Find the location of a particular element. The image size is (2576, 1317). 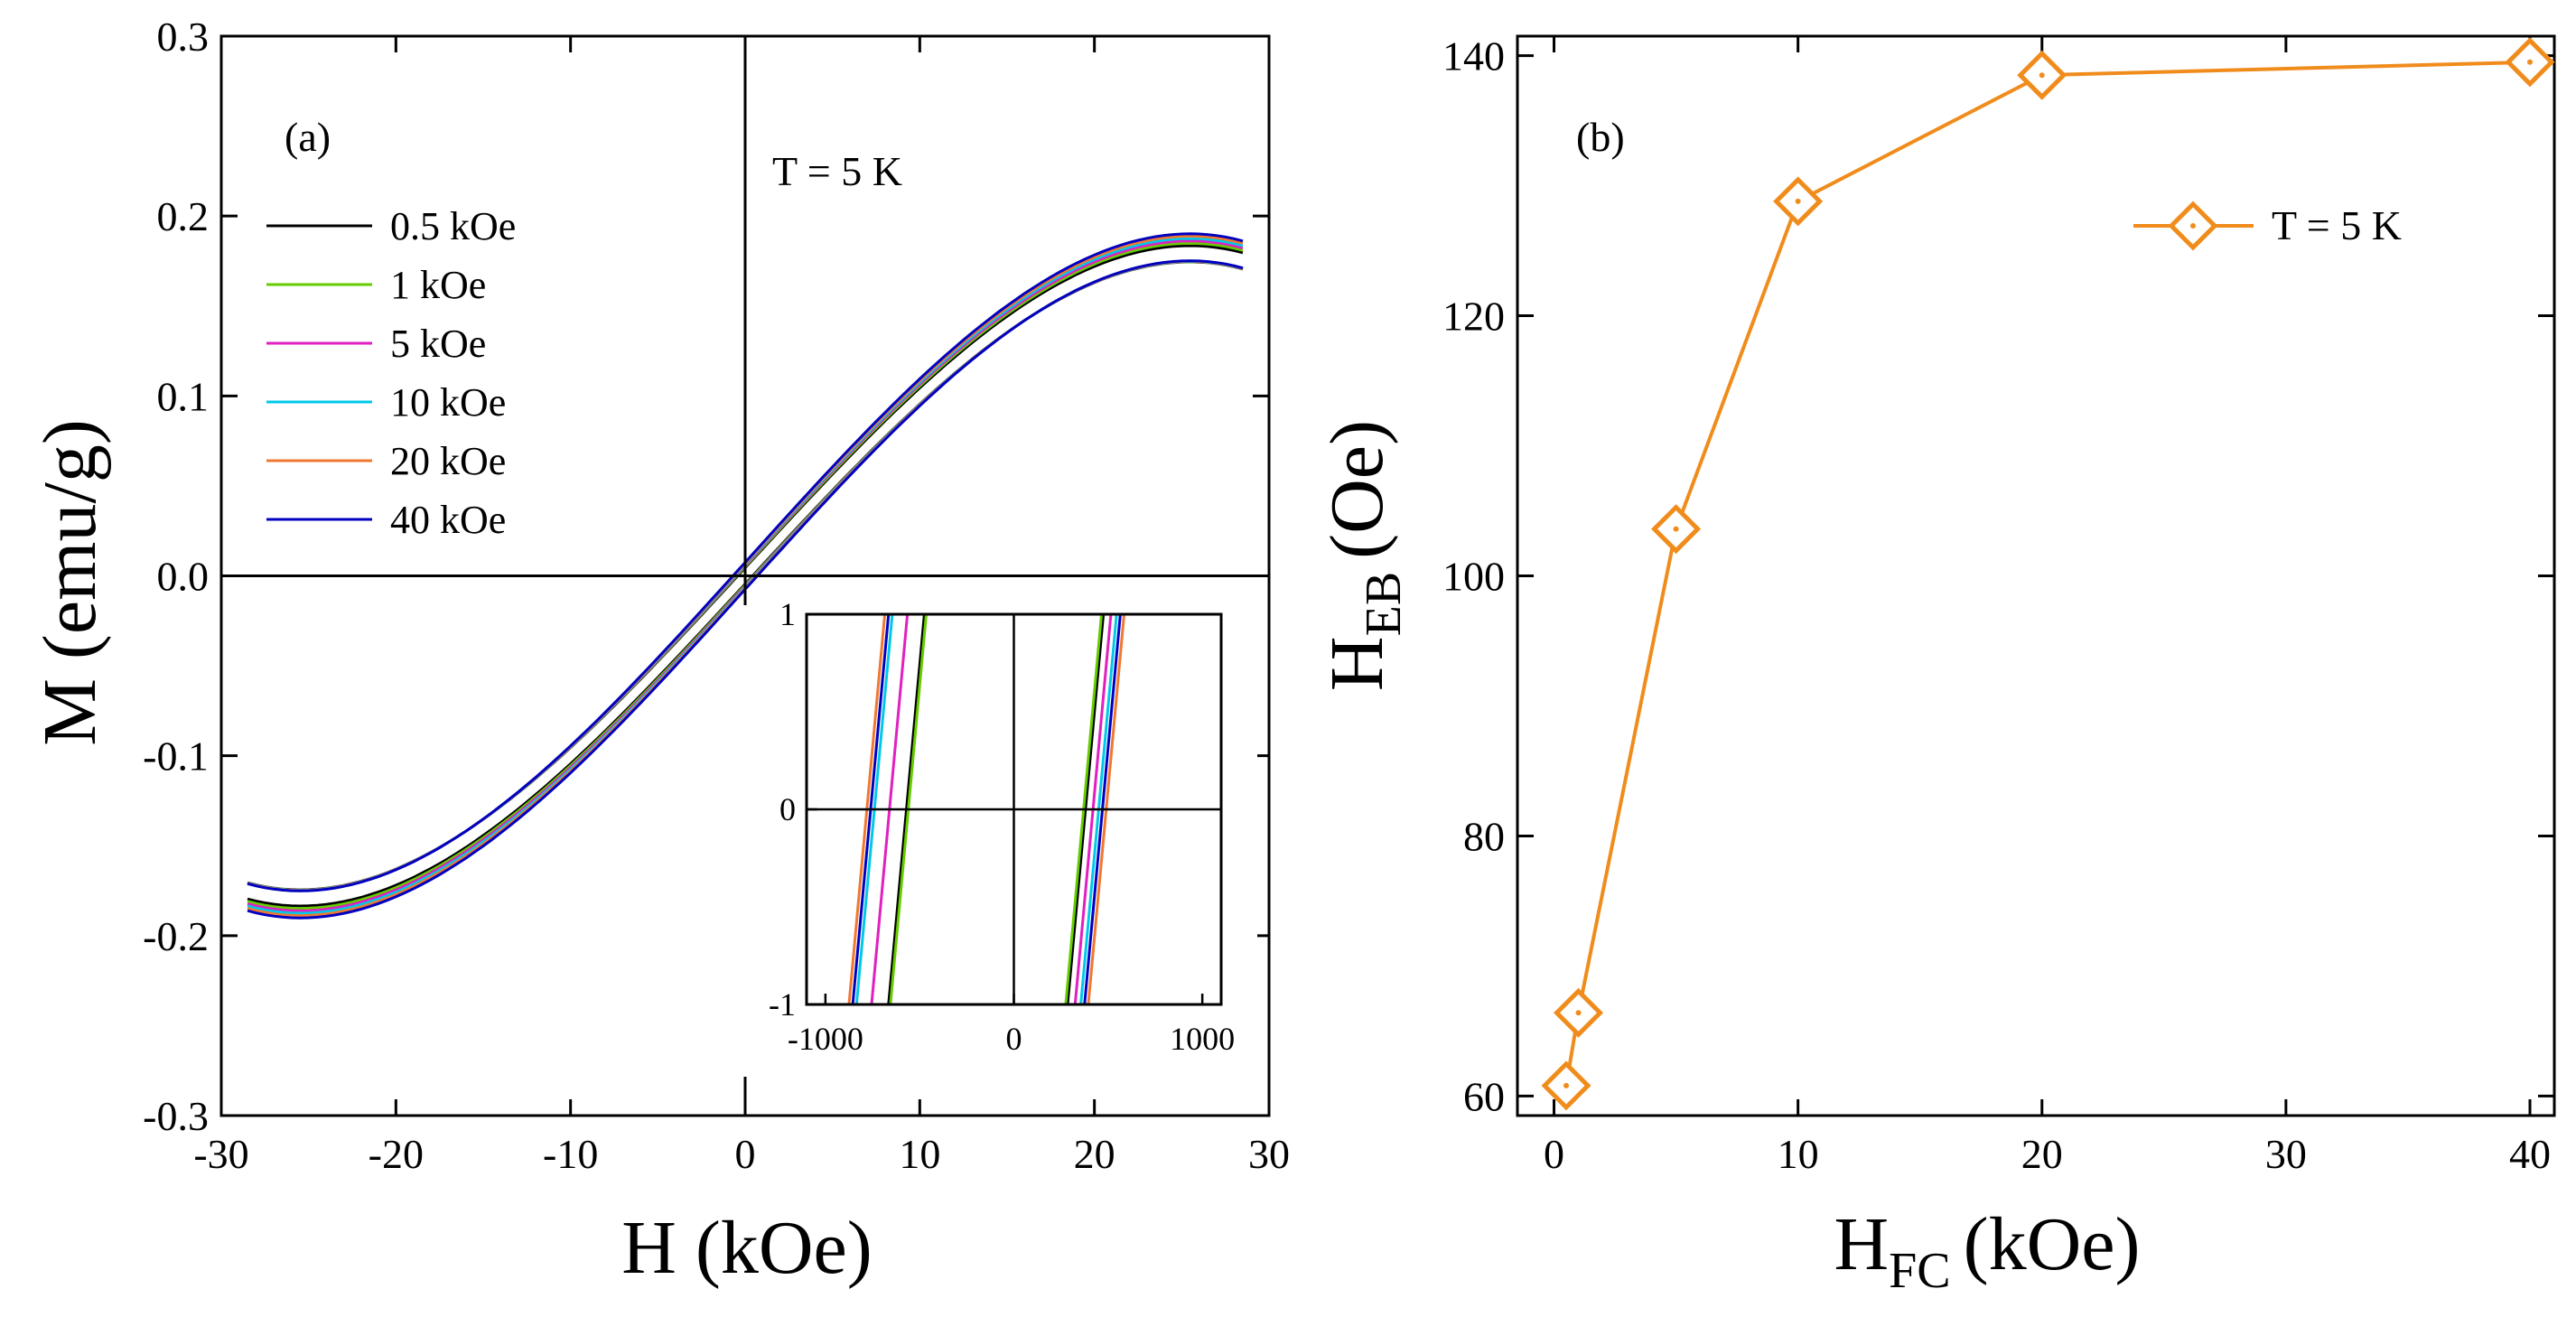

panel-a-ytick-label: 0.1 is located at coordinates (183, 396).